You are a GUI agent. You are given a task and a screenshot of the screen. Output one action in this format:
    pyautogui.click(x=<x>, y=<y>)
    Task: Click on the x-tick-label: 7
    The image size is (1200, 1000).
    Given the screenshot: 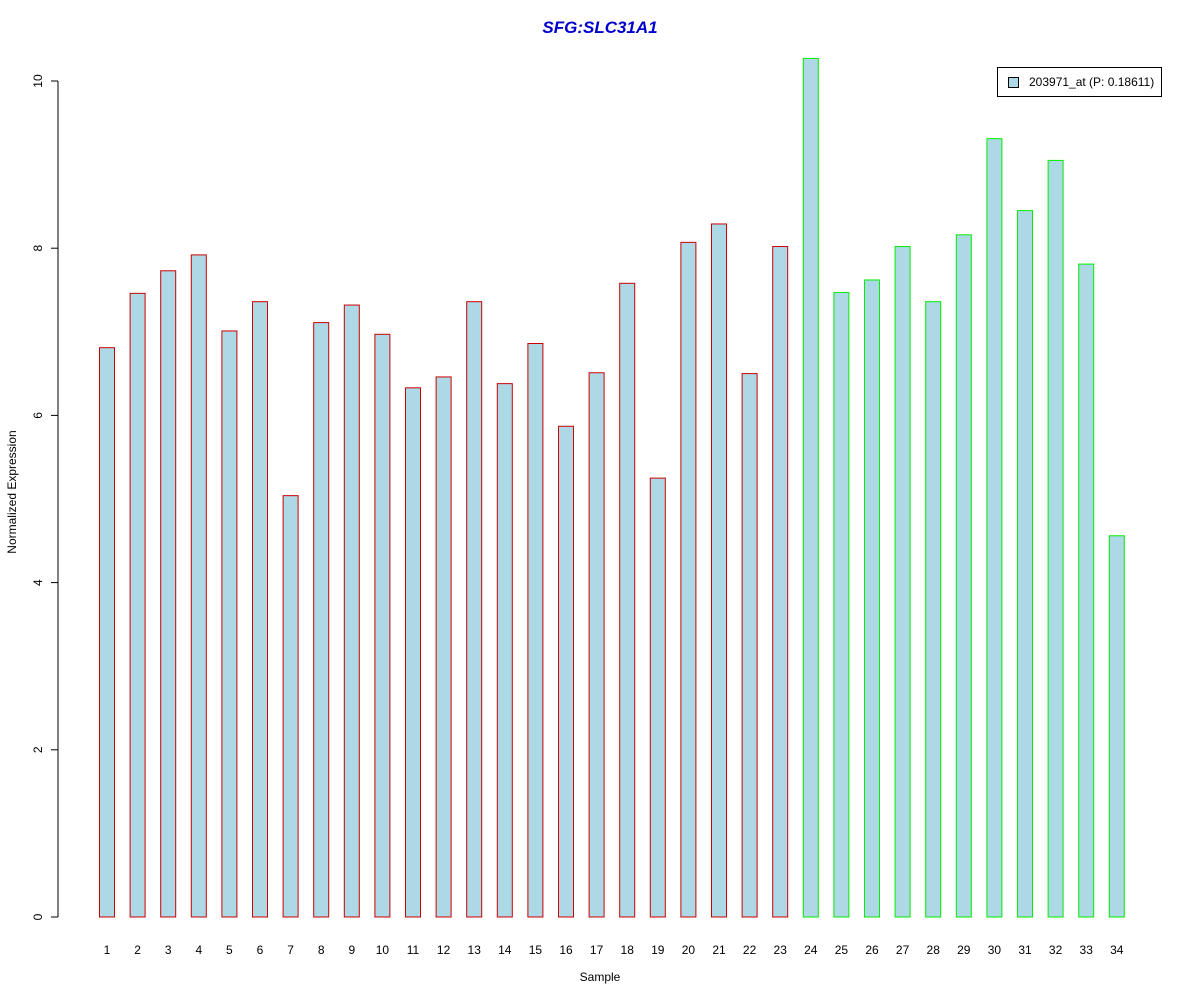 What is the action you would take?
    pyautogui.click(x=290, y=950)
    